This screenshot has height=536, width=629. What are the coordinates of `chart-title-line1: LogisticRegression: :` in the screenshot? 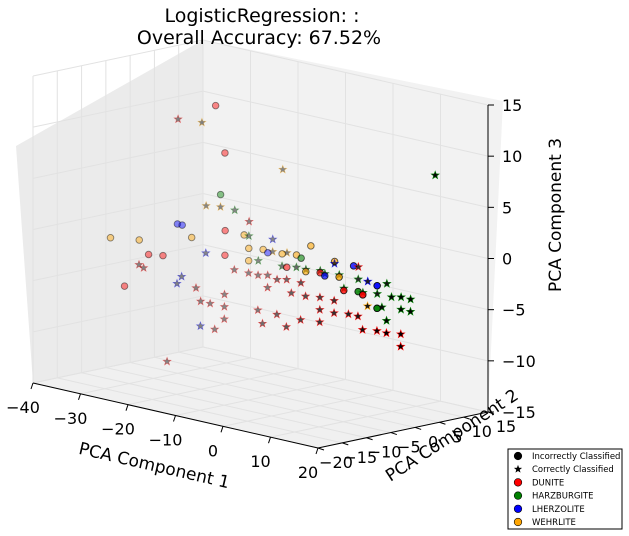 It's located at (261, 16).